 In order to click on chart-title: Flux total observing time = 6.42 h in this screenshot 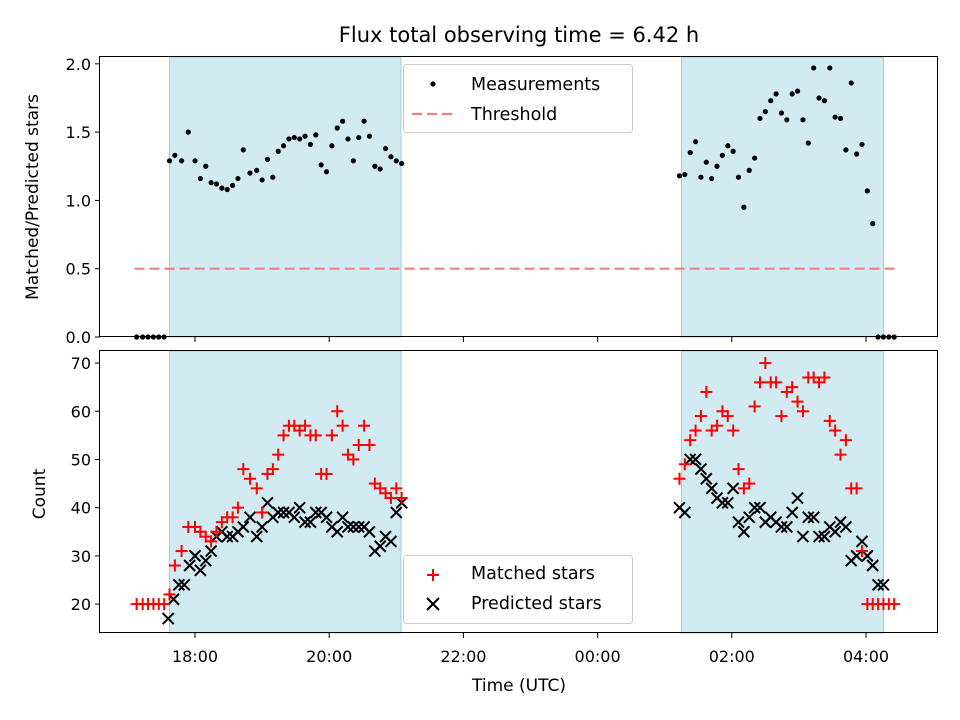, I will do `click(519, 35)`.